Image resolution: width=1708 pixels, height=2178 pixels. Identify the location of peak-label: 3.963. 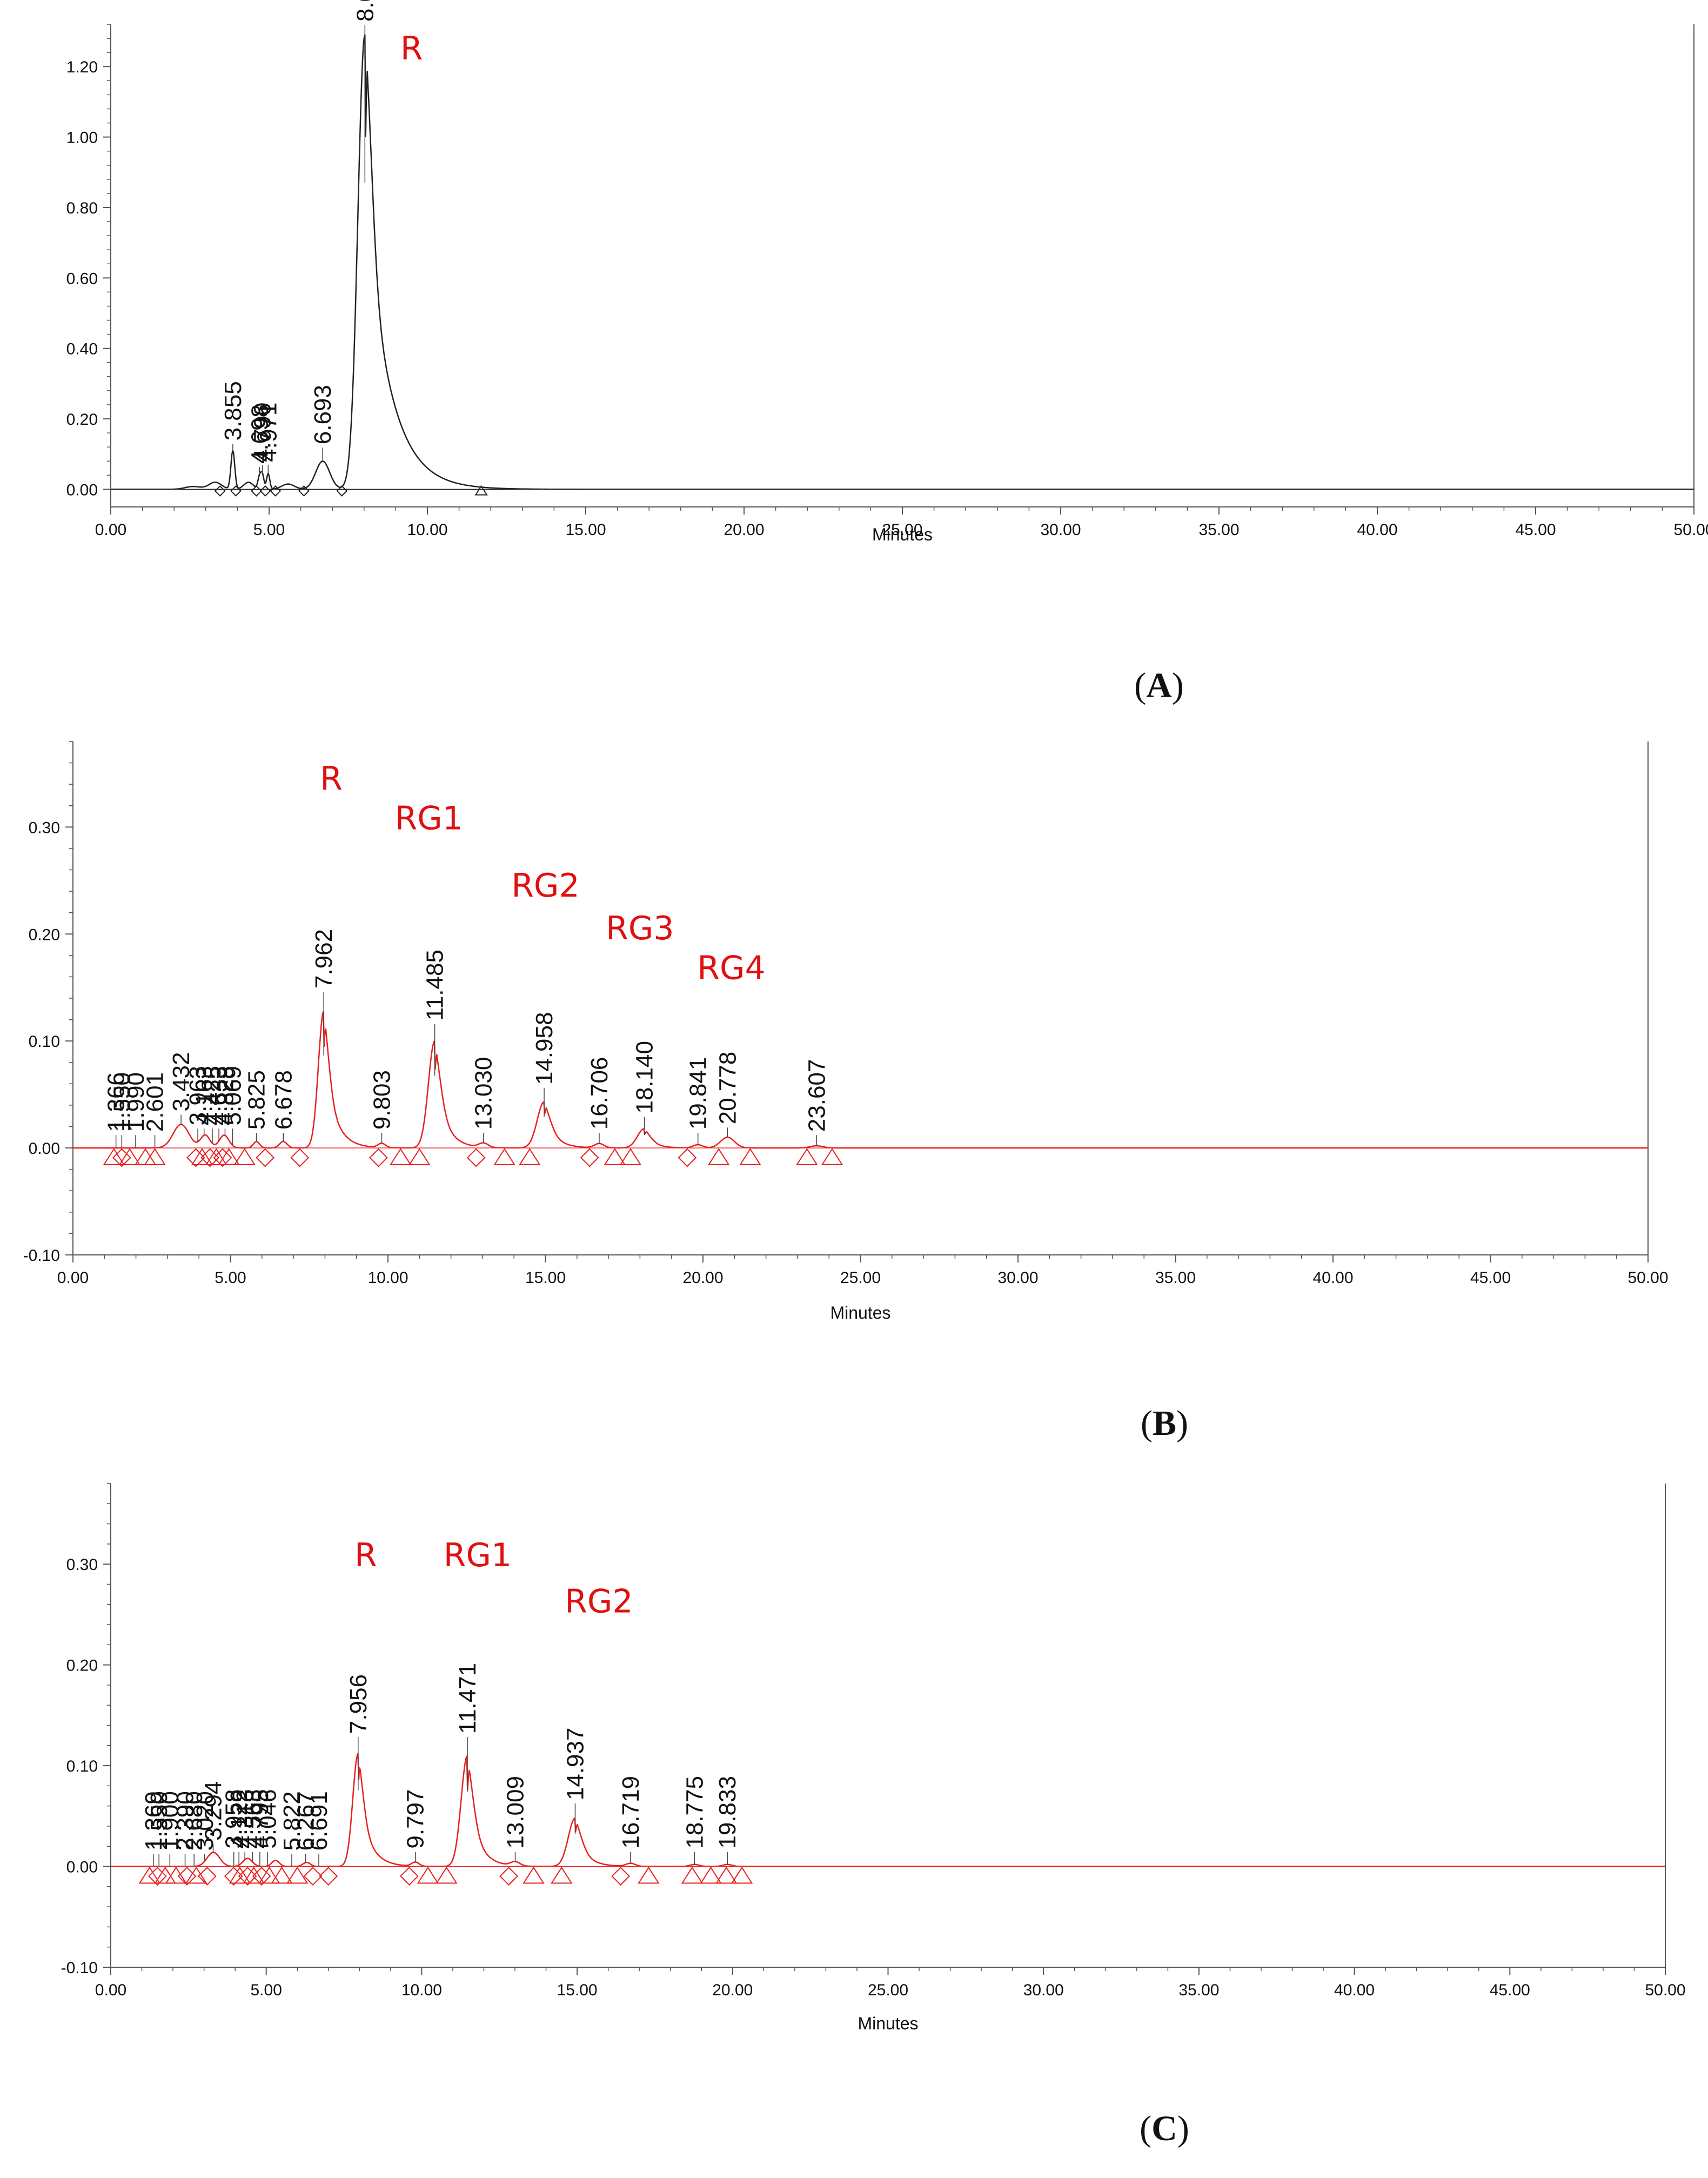
(198, 1095).